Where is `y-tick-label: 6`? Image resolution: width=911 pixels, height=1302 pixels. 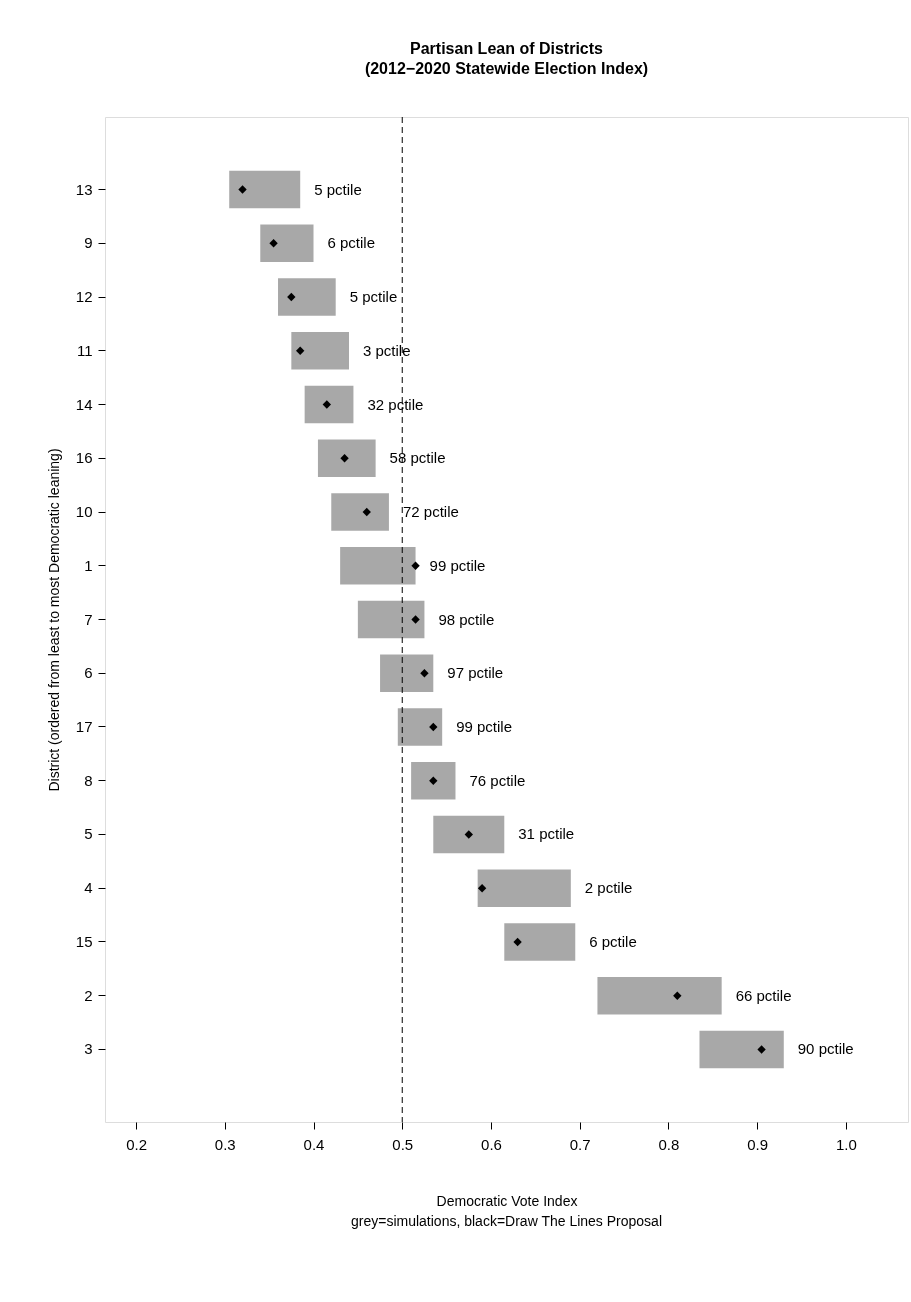 y-tick-label: 6 is located at coordinates (88, 673).